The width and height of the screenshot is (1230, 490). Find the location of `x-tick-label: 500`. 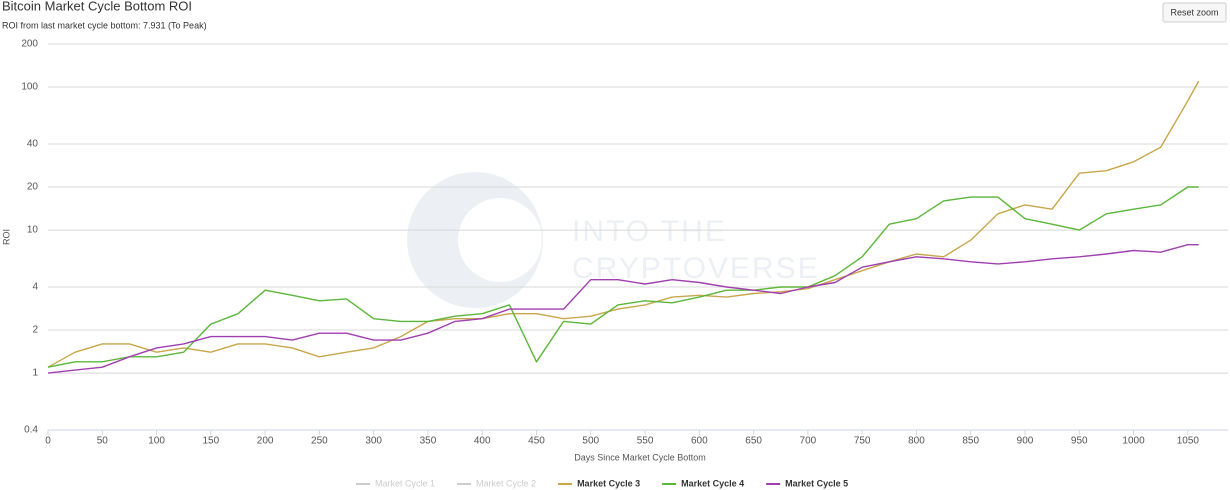

x-tick-label: 500 is located at coordinates (590, 441).